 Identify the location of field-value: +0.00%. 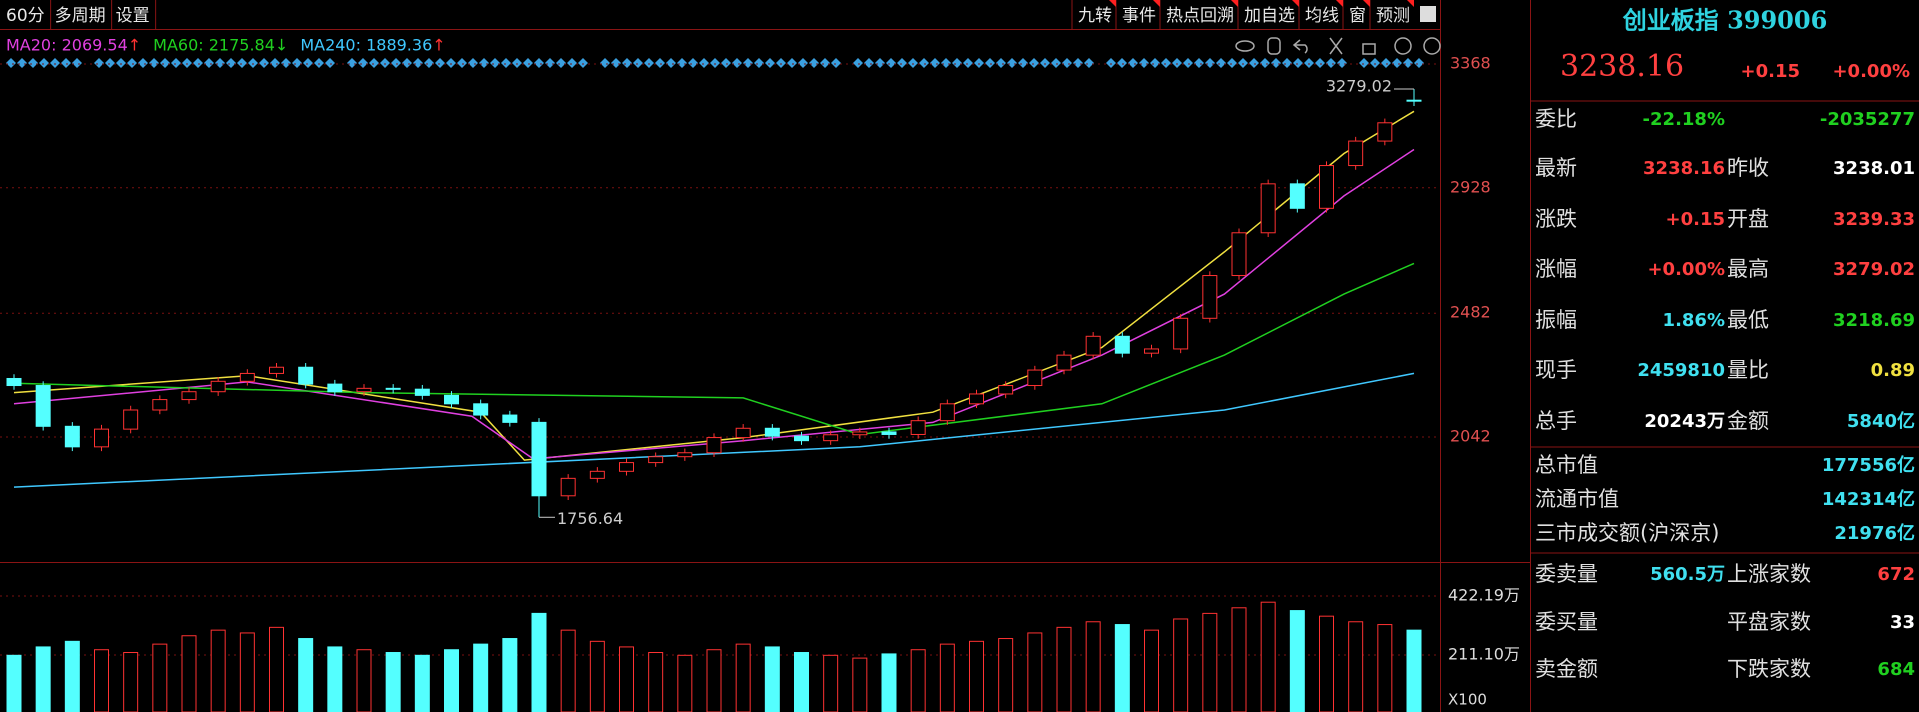
(1686, 269).